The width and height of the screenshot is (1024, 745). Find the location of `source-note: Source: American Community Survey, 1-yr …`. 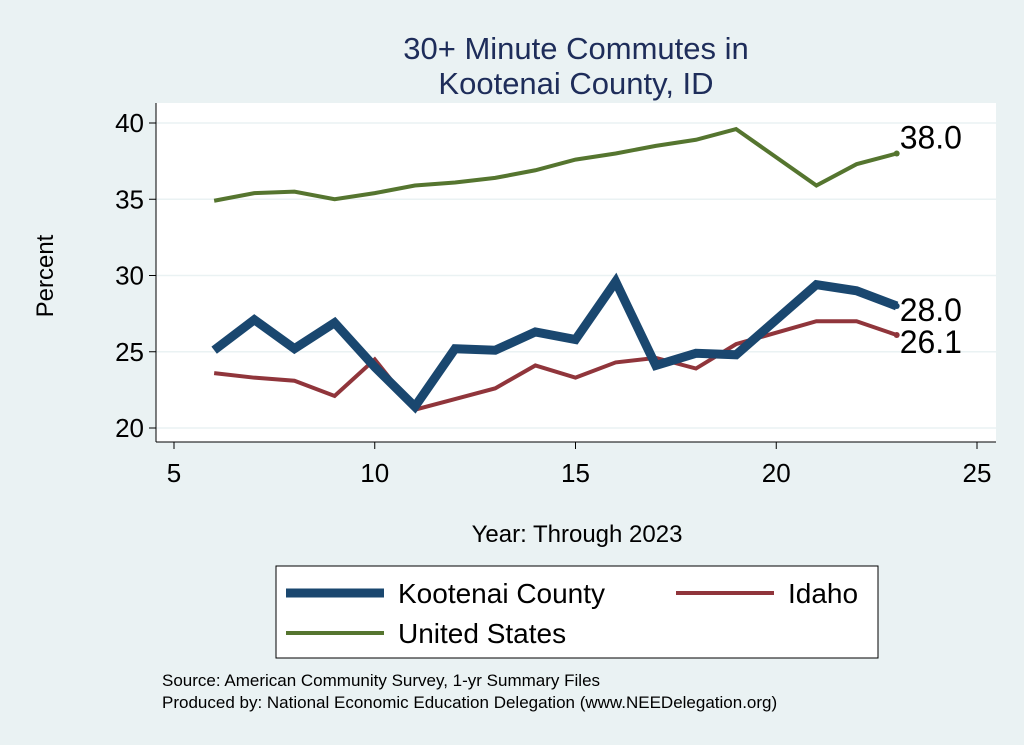

source-note: Source: American Community Survey, 1-yr … is located at coordinates (381, 680).